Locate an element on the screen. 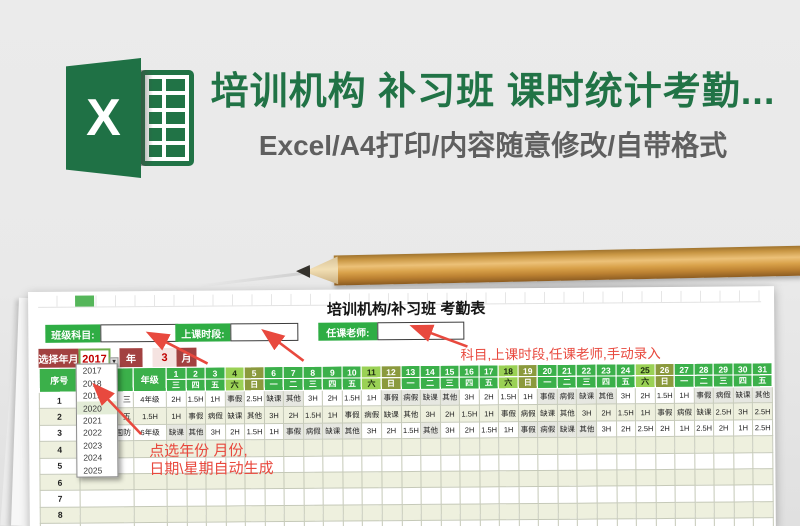 Image resolution: width=800 pixels, height=526 pixels. year-option: 2021 is located at coordinates (92, 420).